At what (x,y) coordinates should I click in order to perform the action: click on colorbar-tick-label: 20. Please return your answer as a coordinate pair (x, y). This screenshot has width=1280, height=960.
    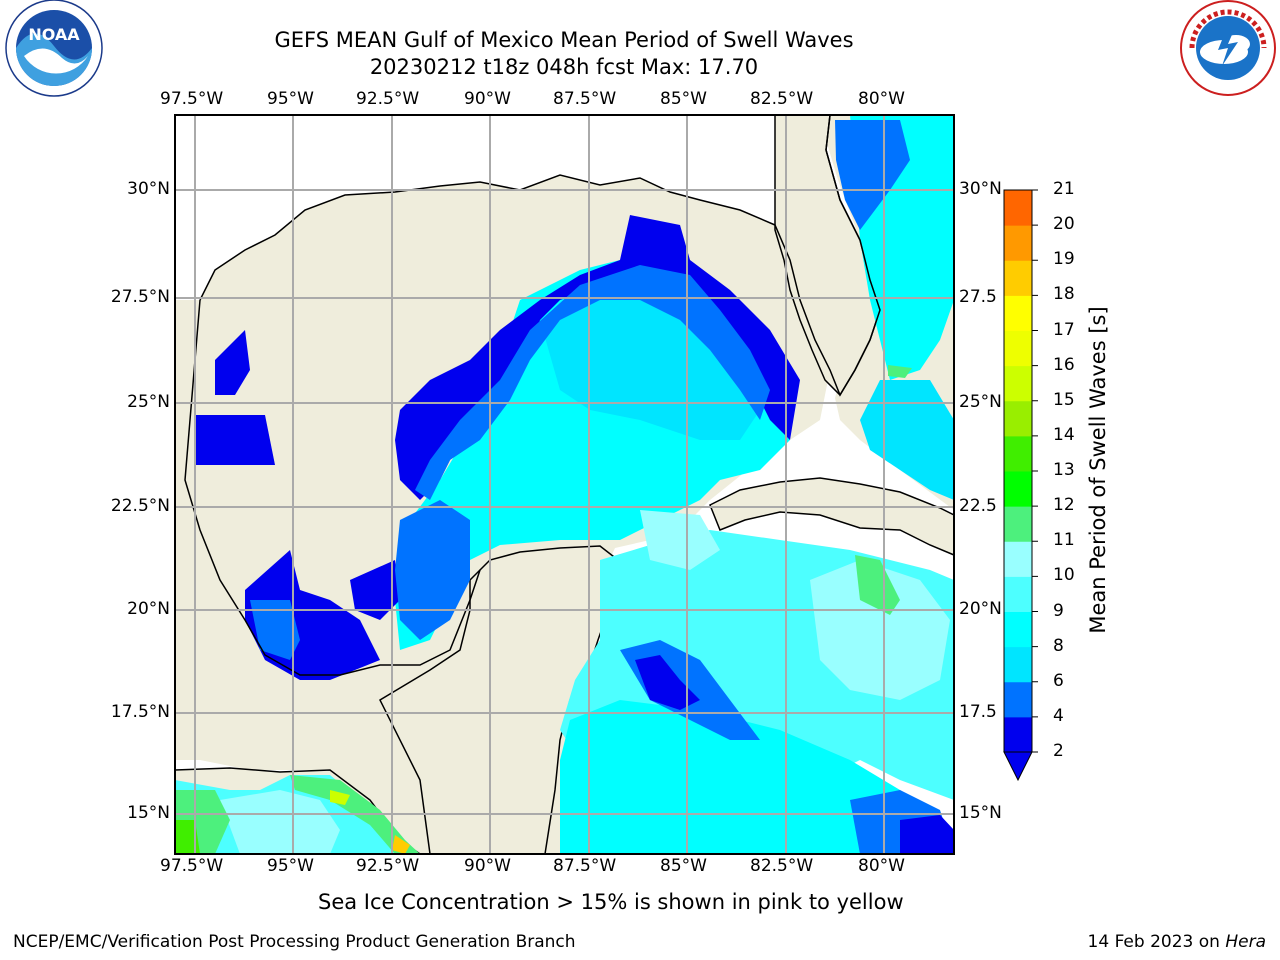
    Looking at the image, I should click on (1064, 224).